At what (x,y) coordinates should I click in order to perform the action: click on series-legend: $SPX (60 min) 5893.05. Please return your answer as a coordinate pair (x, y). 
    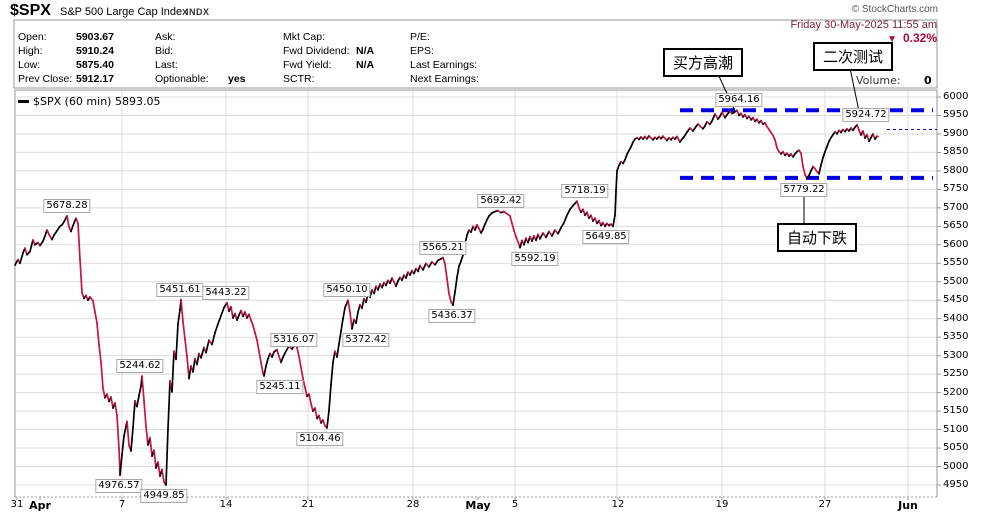
    Looking at the image, I should click on (89, 101).